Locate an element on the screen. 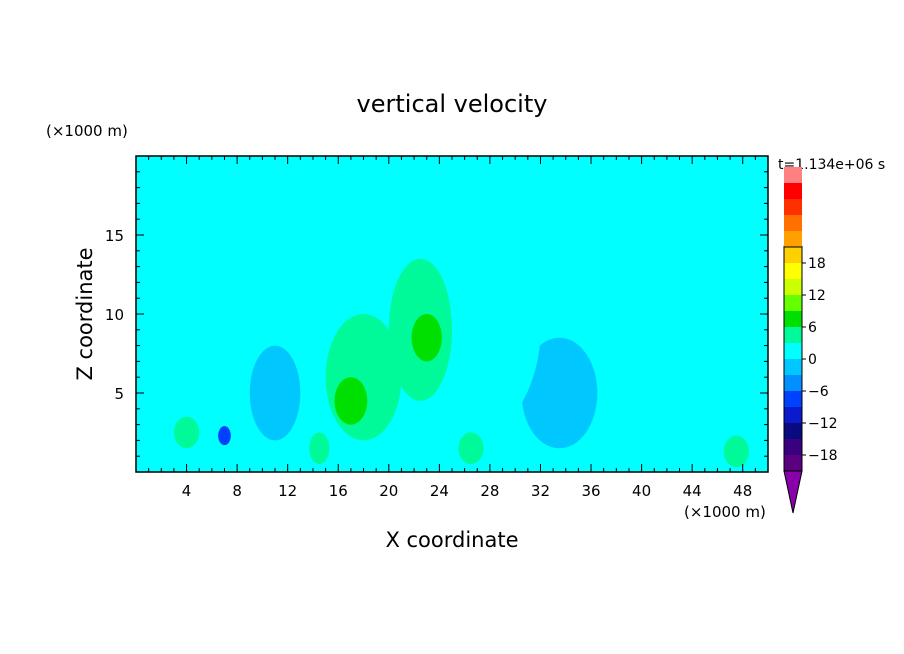  x-tick-label: 24 is located at coordinates (439, 491).